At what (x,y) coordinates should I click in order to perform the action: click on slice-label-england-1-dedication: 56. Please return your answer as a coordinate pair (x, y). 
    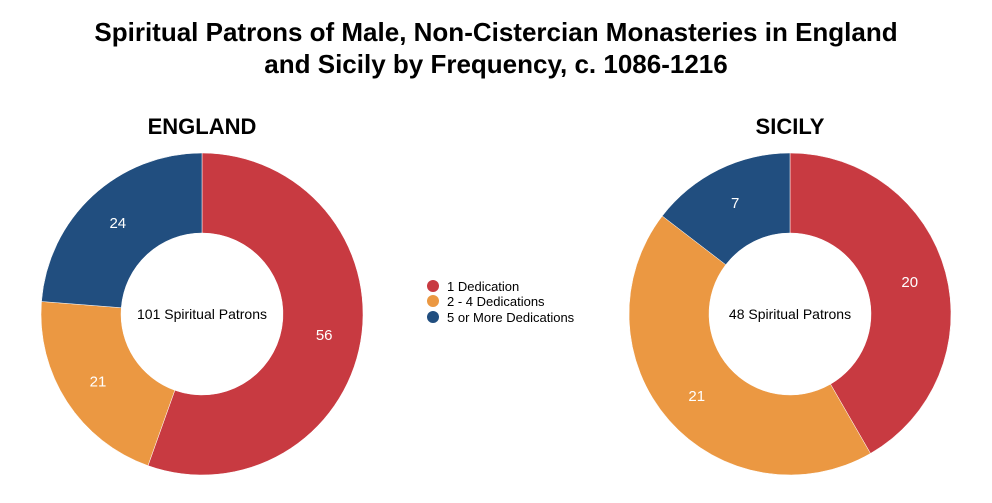
    Looking at the image, I should click on (324, 335).